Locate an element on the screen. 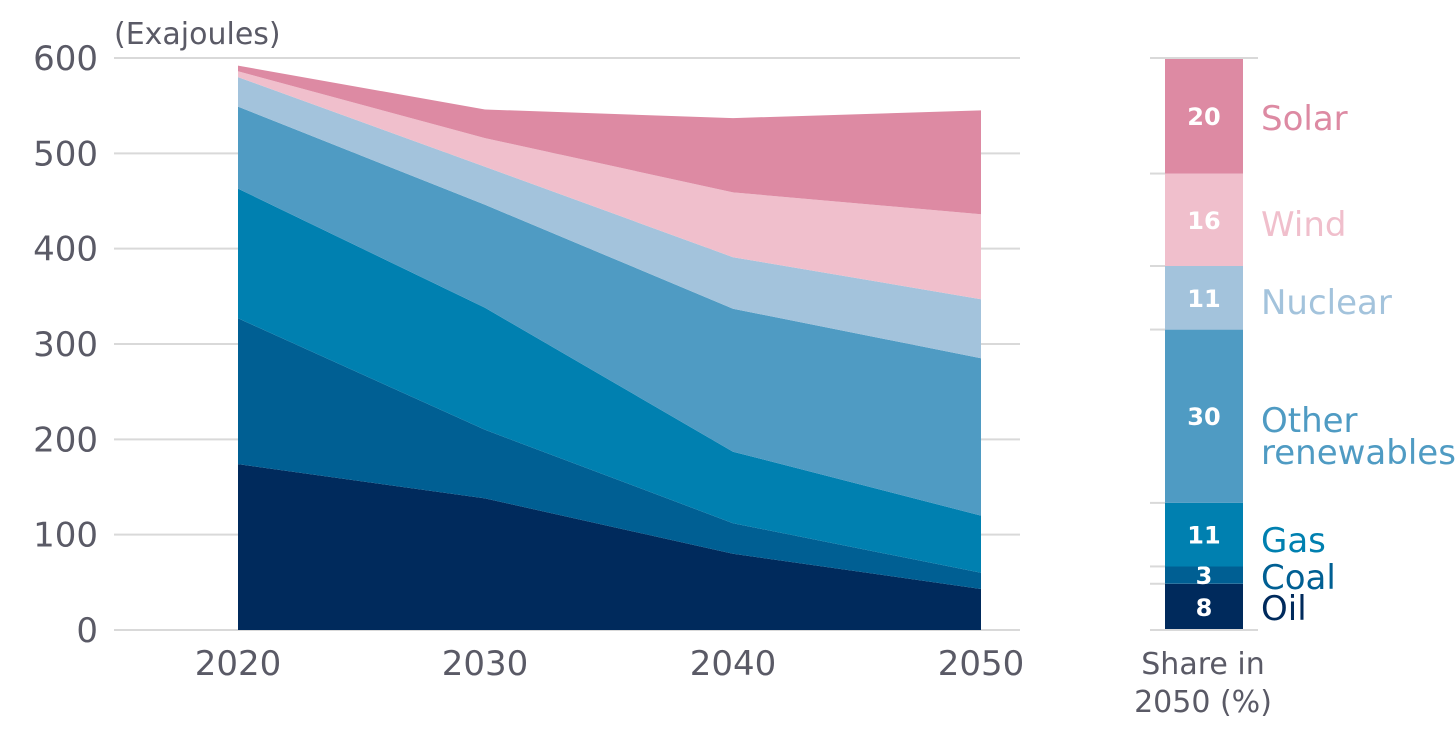 The height and width of the screenshot is (729, 1456). share-segment-solar is located at coordinates (1204, 116).